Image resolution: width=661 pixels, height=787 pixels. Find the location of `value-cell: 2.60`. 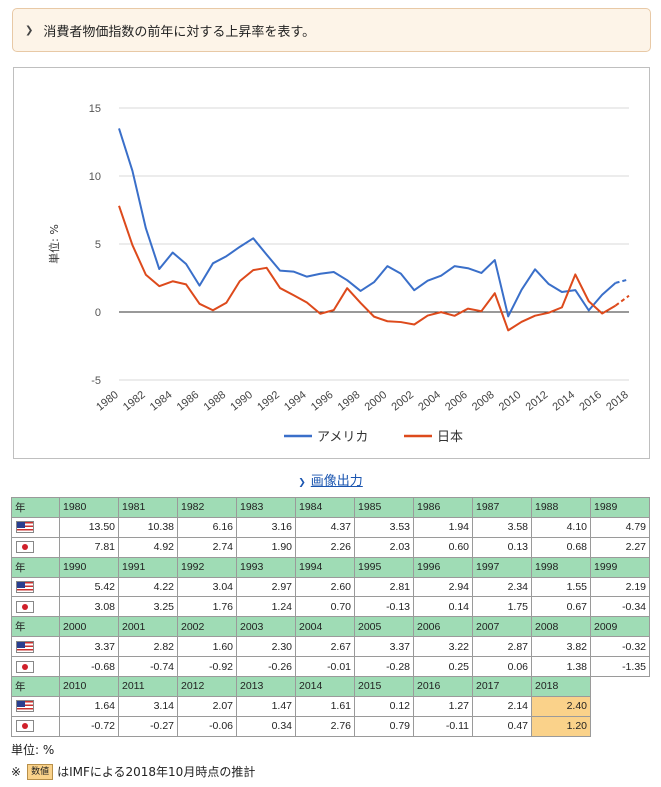

value-cell: 2.60 is located at coordinates (325, 587).